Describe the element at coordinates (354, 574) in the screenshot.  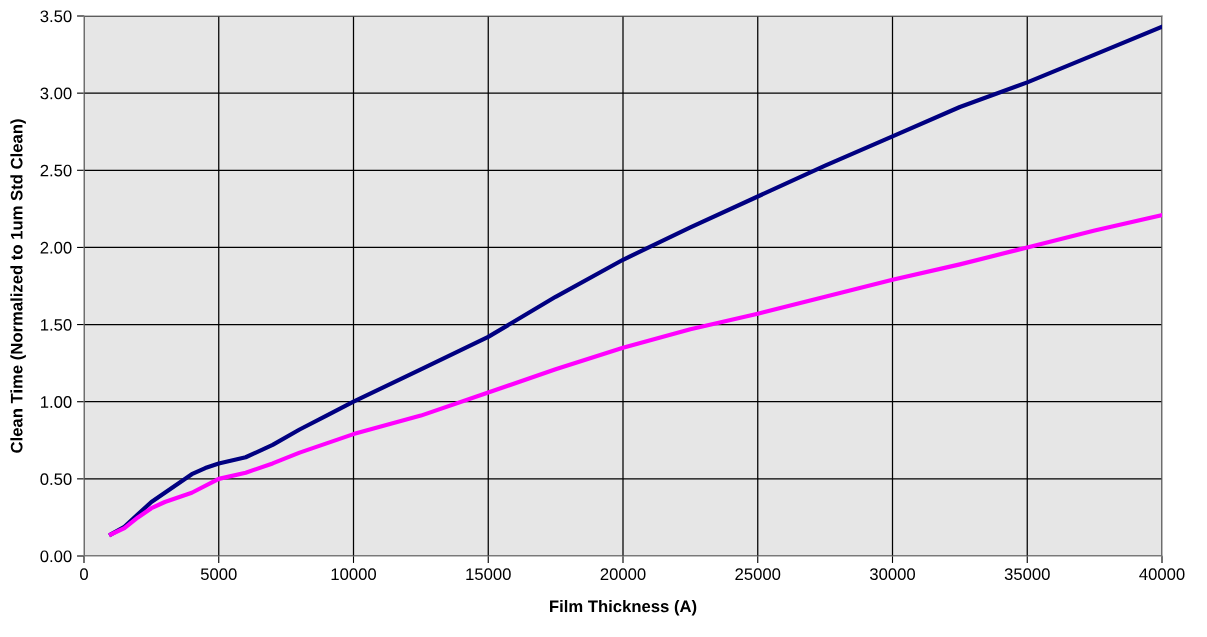
I see `x-tick-label: 10000` at that location.